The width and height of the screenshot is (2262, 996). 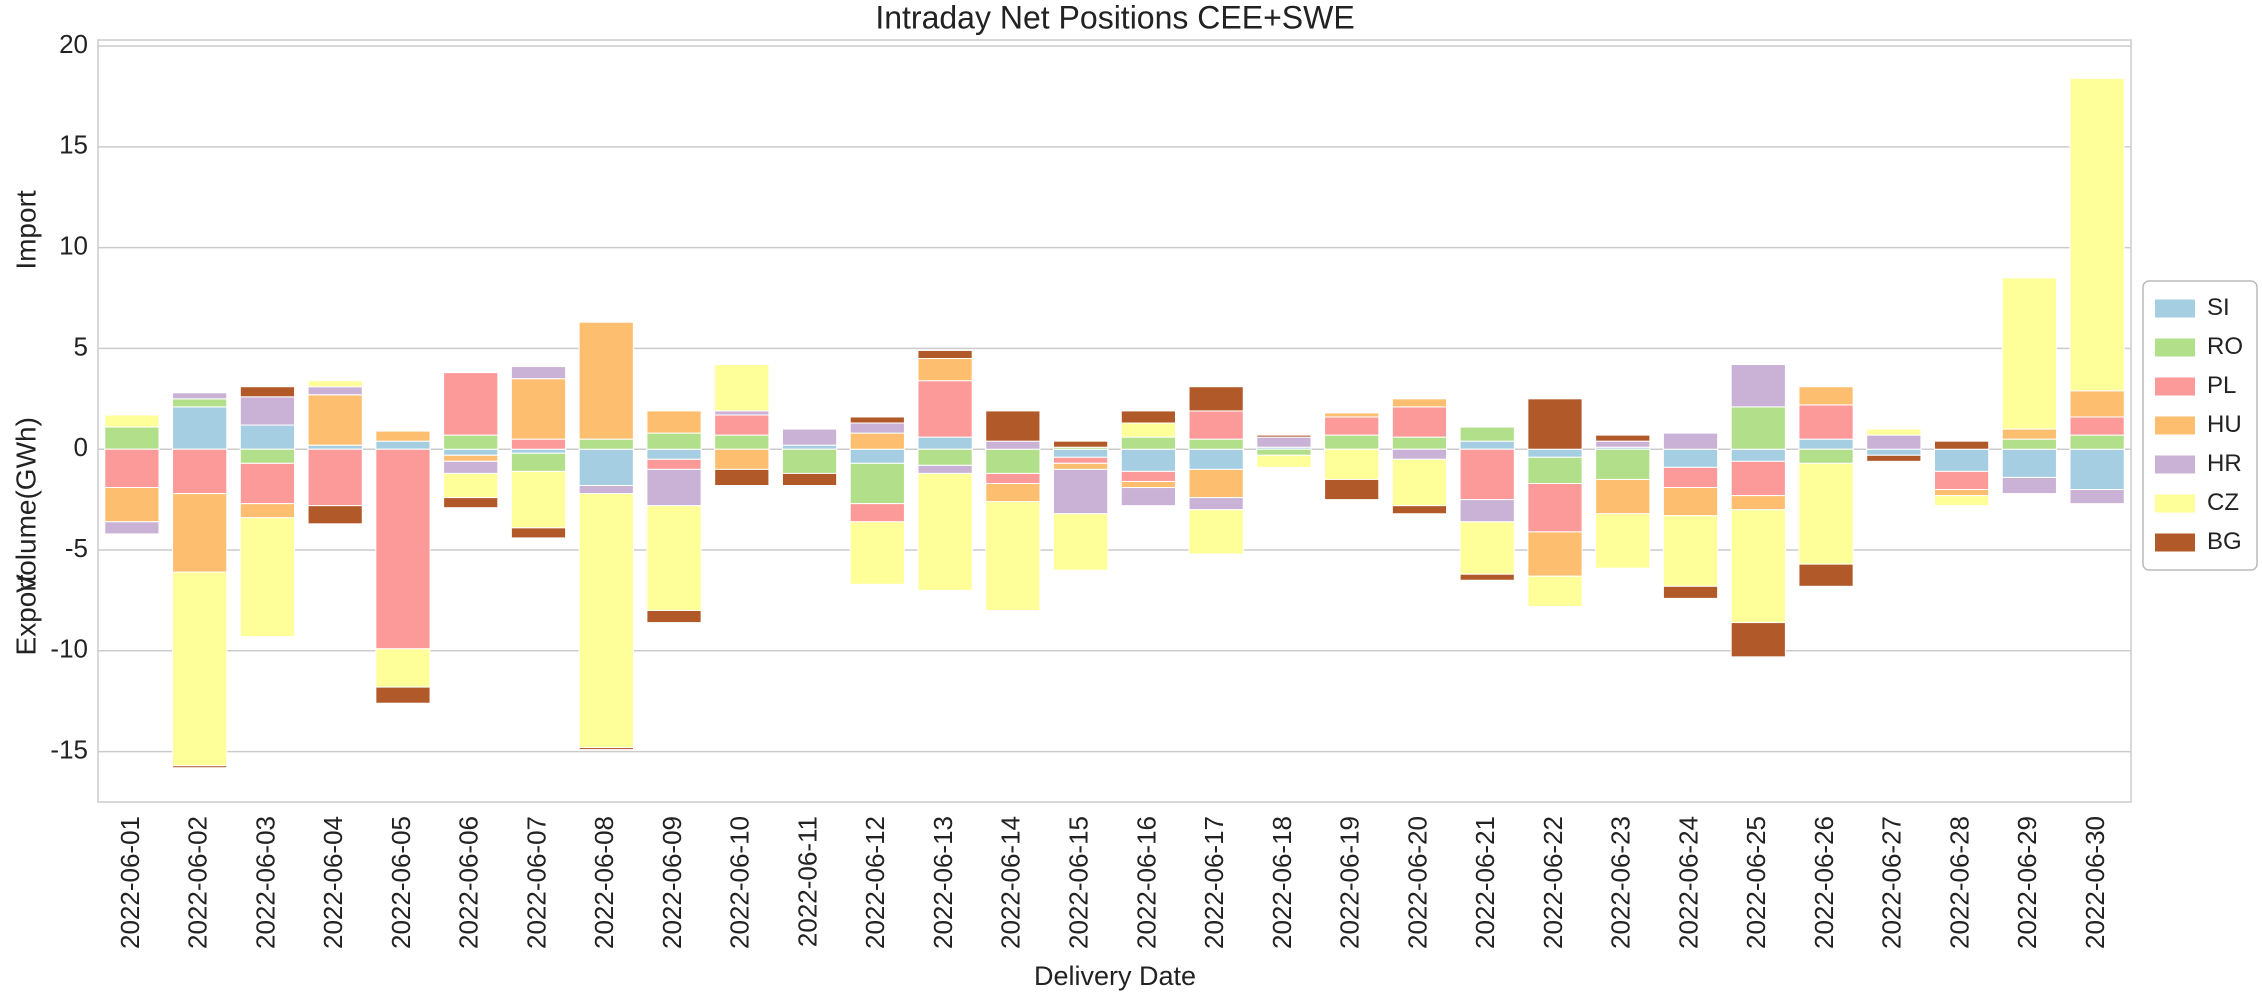 What do you see at coordinates (604, 882) in the screenshot?
I see `x-tick-label: 2022-06-08` at bounding box center [604, 882].